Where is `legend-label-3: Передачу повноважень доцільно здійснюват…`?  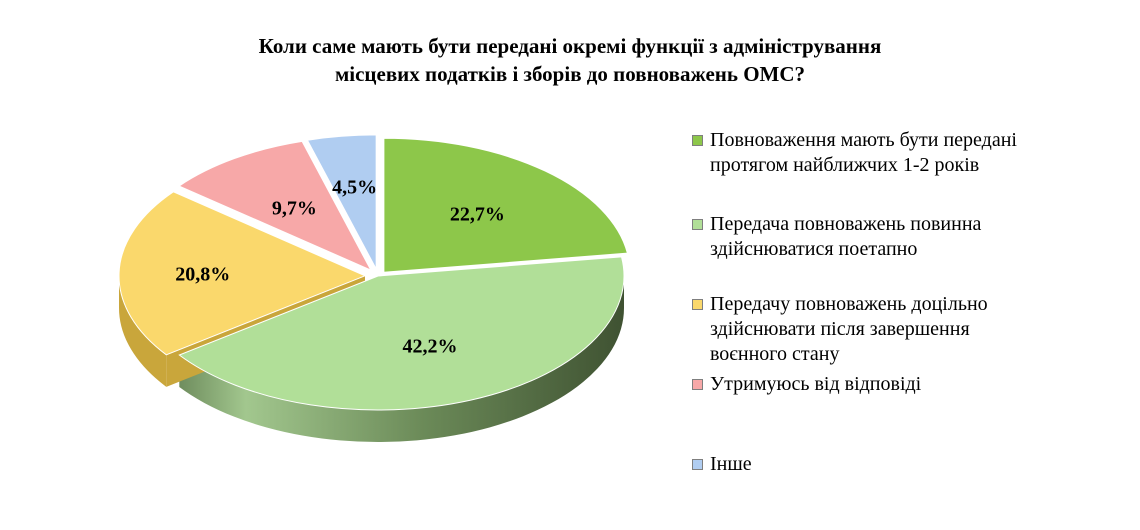 legend-label-3: Передачу повноважень доцільно здійснюват… is located at coordinates (840, 329).